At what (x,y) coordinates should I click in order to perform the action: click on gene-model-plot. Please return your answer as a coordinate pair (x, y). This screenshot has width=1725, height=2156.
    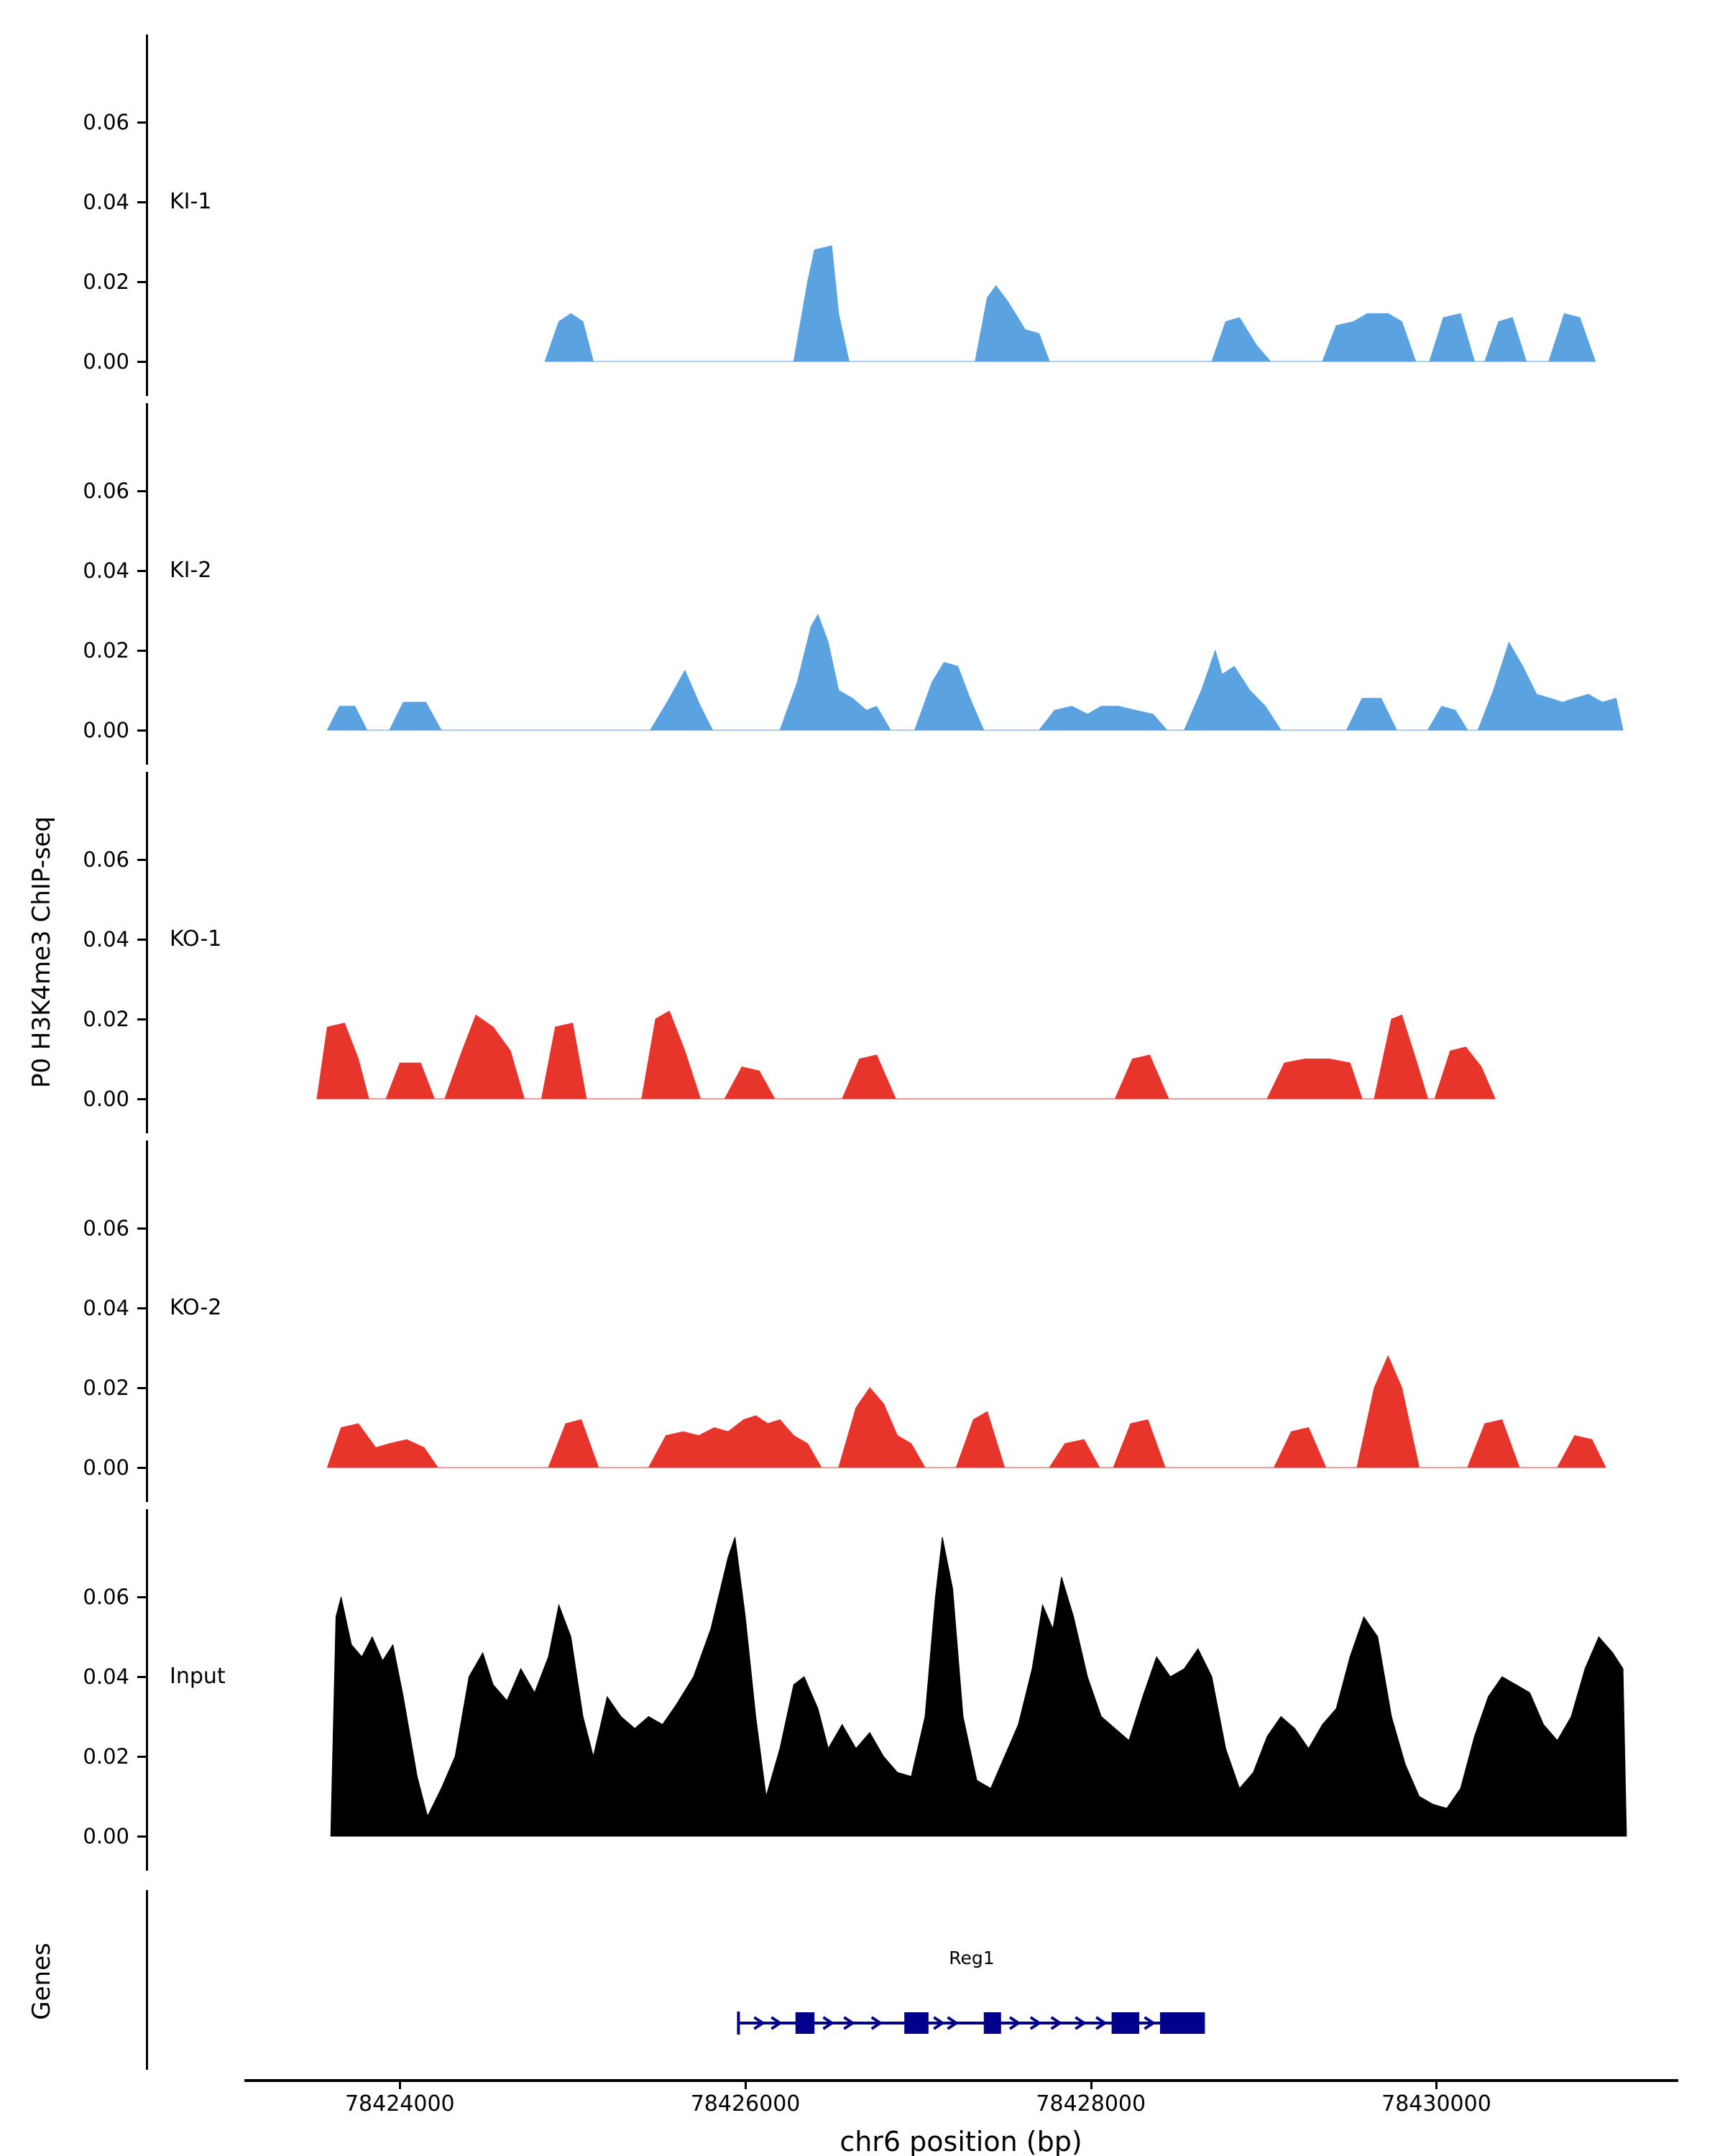
    Looking at the image, I should click on (971, 2024).